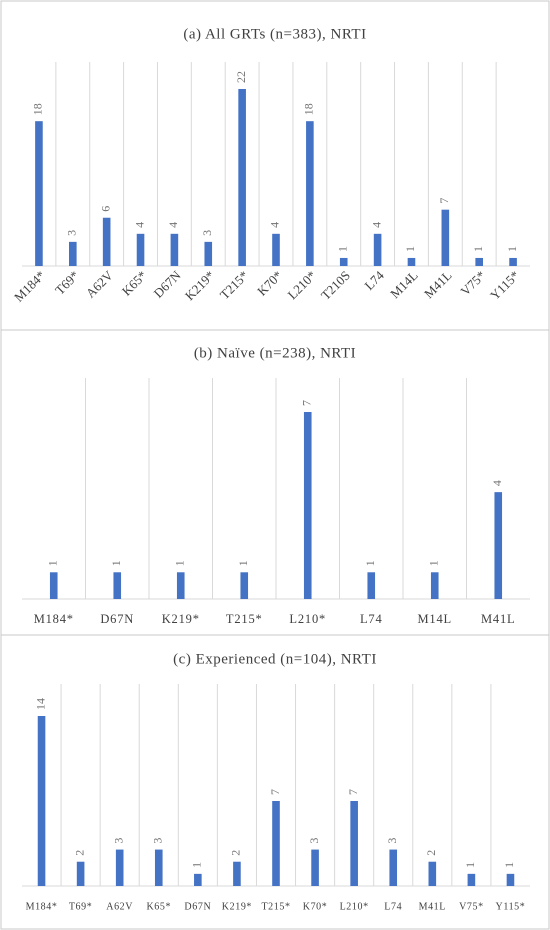 The height and width of the screenshot is (930, 550). Describe the element at coordinates (472, 283) in the screenshot. I see `x-tick-label: V75*` at that location.